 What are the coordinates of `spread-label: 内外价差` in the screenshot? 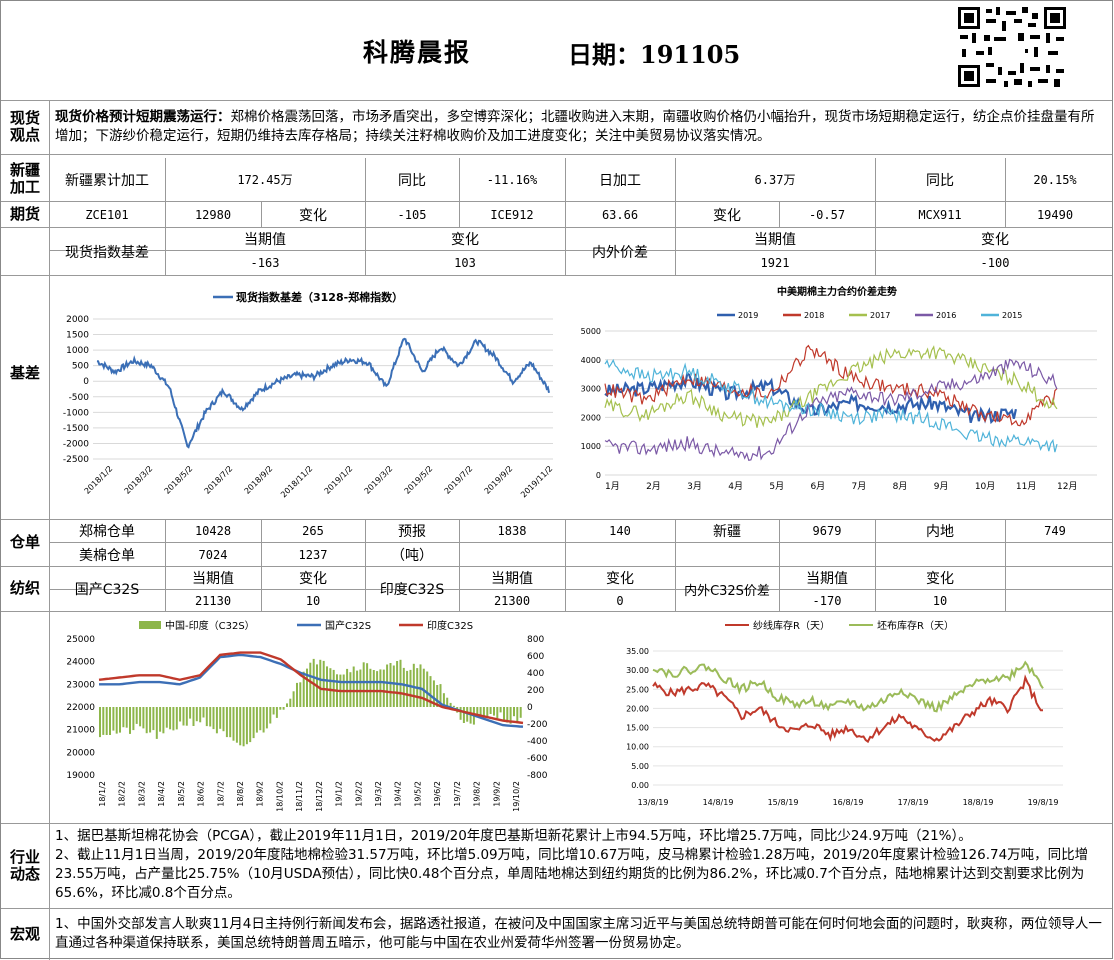 It's located at (620, 252).